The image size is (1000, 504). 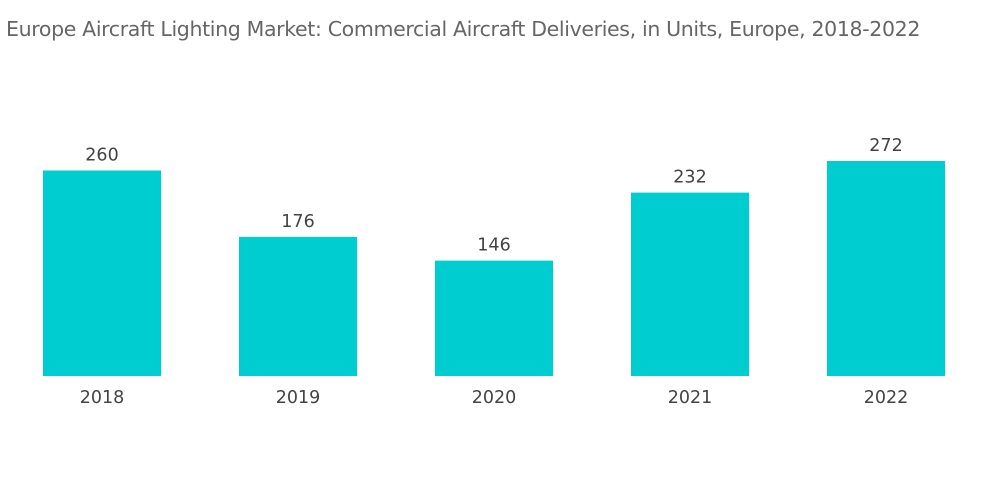 I want to click on bar-2022, so click(x=886, y=268).